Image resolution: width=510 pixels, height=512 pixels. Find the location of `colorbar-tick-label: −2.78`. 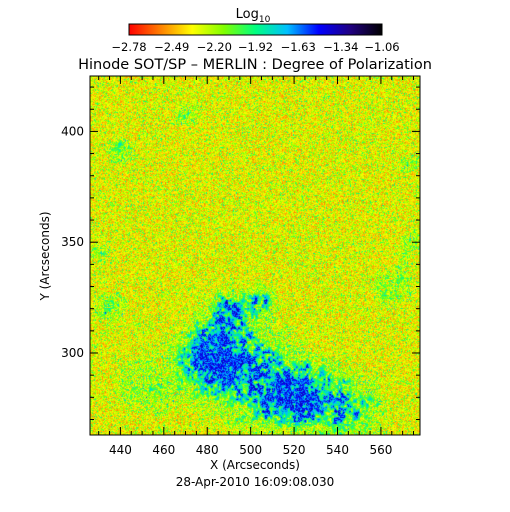

colorbar-tick-label: −2.78 is located at coordinates (128, 47).